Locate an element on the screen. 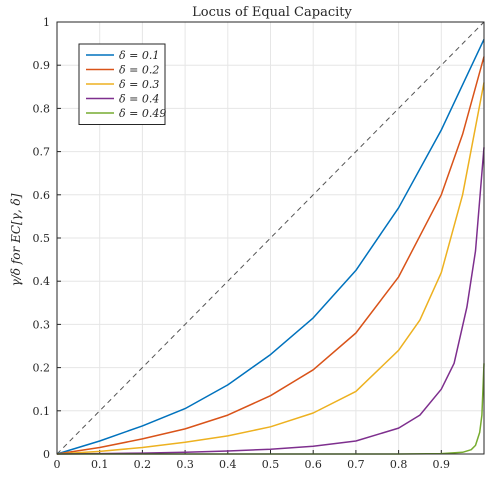 The height and width of the screenshot is (480, 486). y-tick-label: 0 is located at coordinates (46, 454).